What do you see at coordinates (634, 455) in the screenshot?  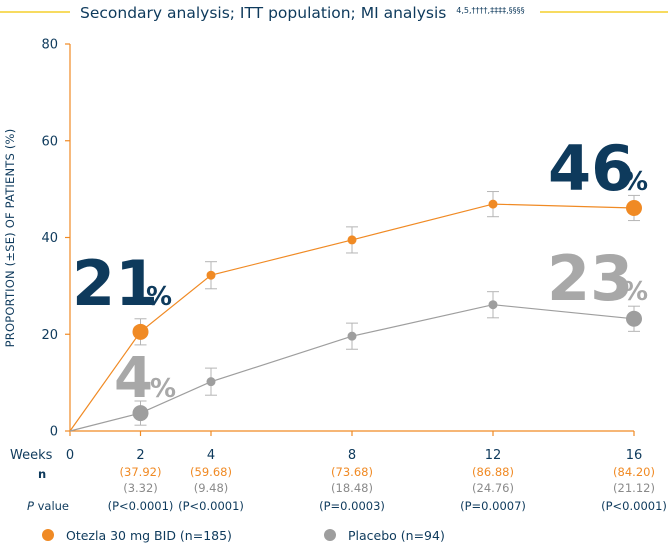 I see `week-tick-label: 16` at bounding box center [634, 455].